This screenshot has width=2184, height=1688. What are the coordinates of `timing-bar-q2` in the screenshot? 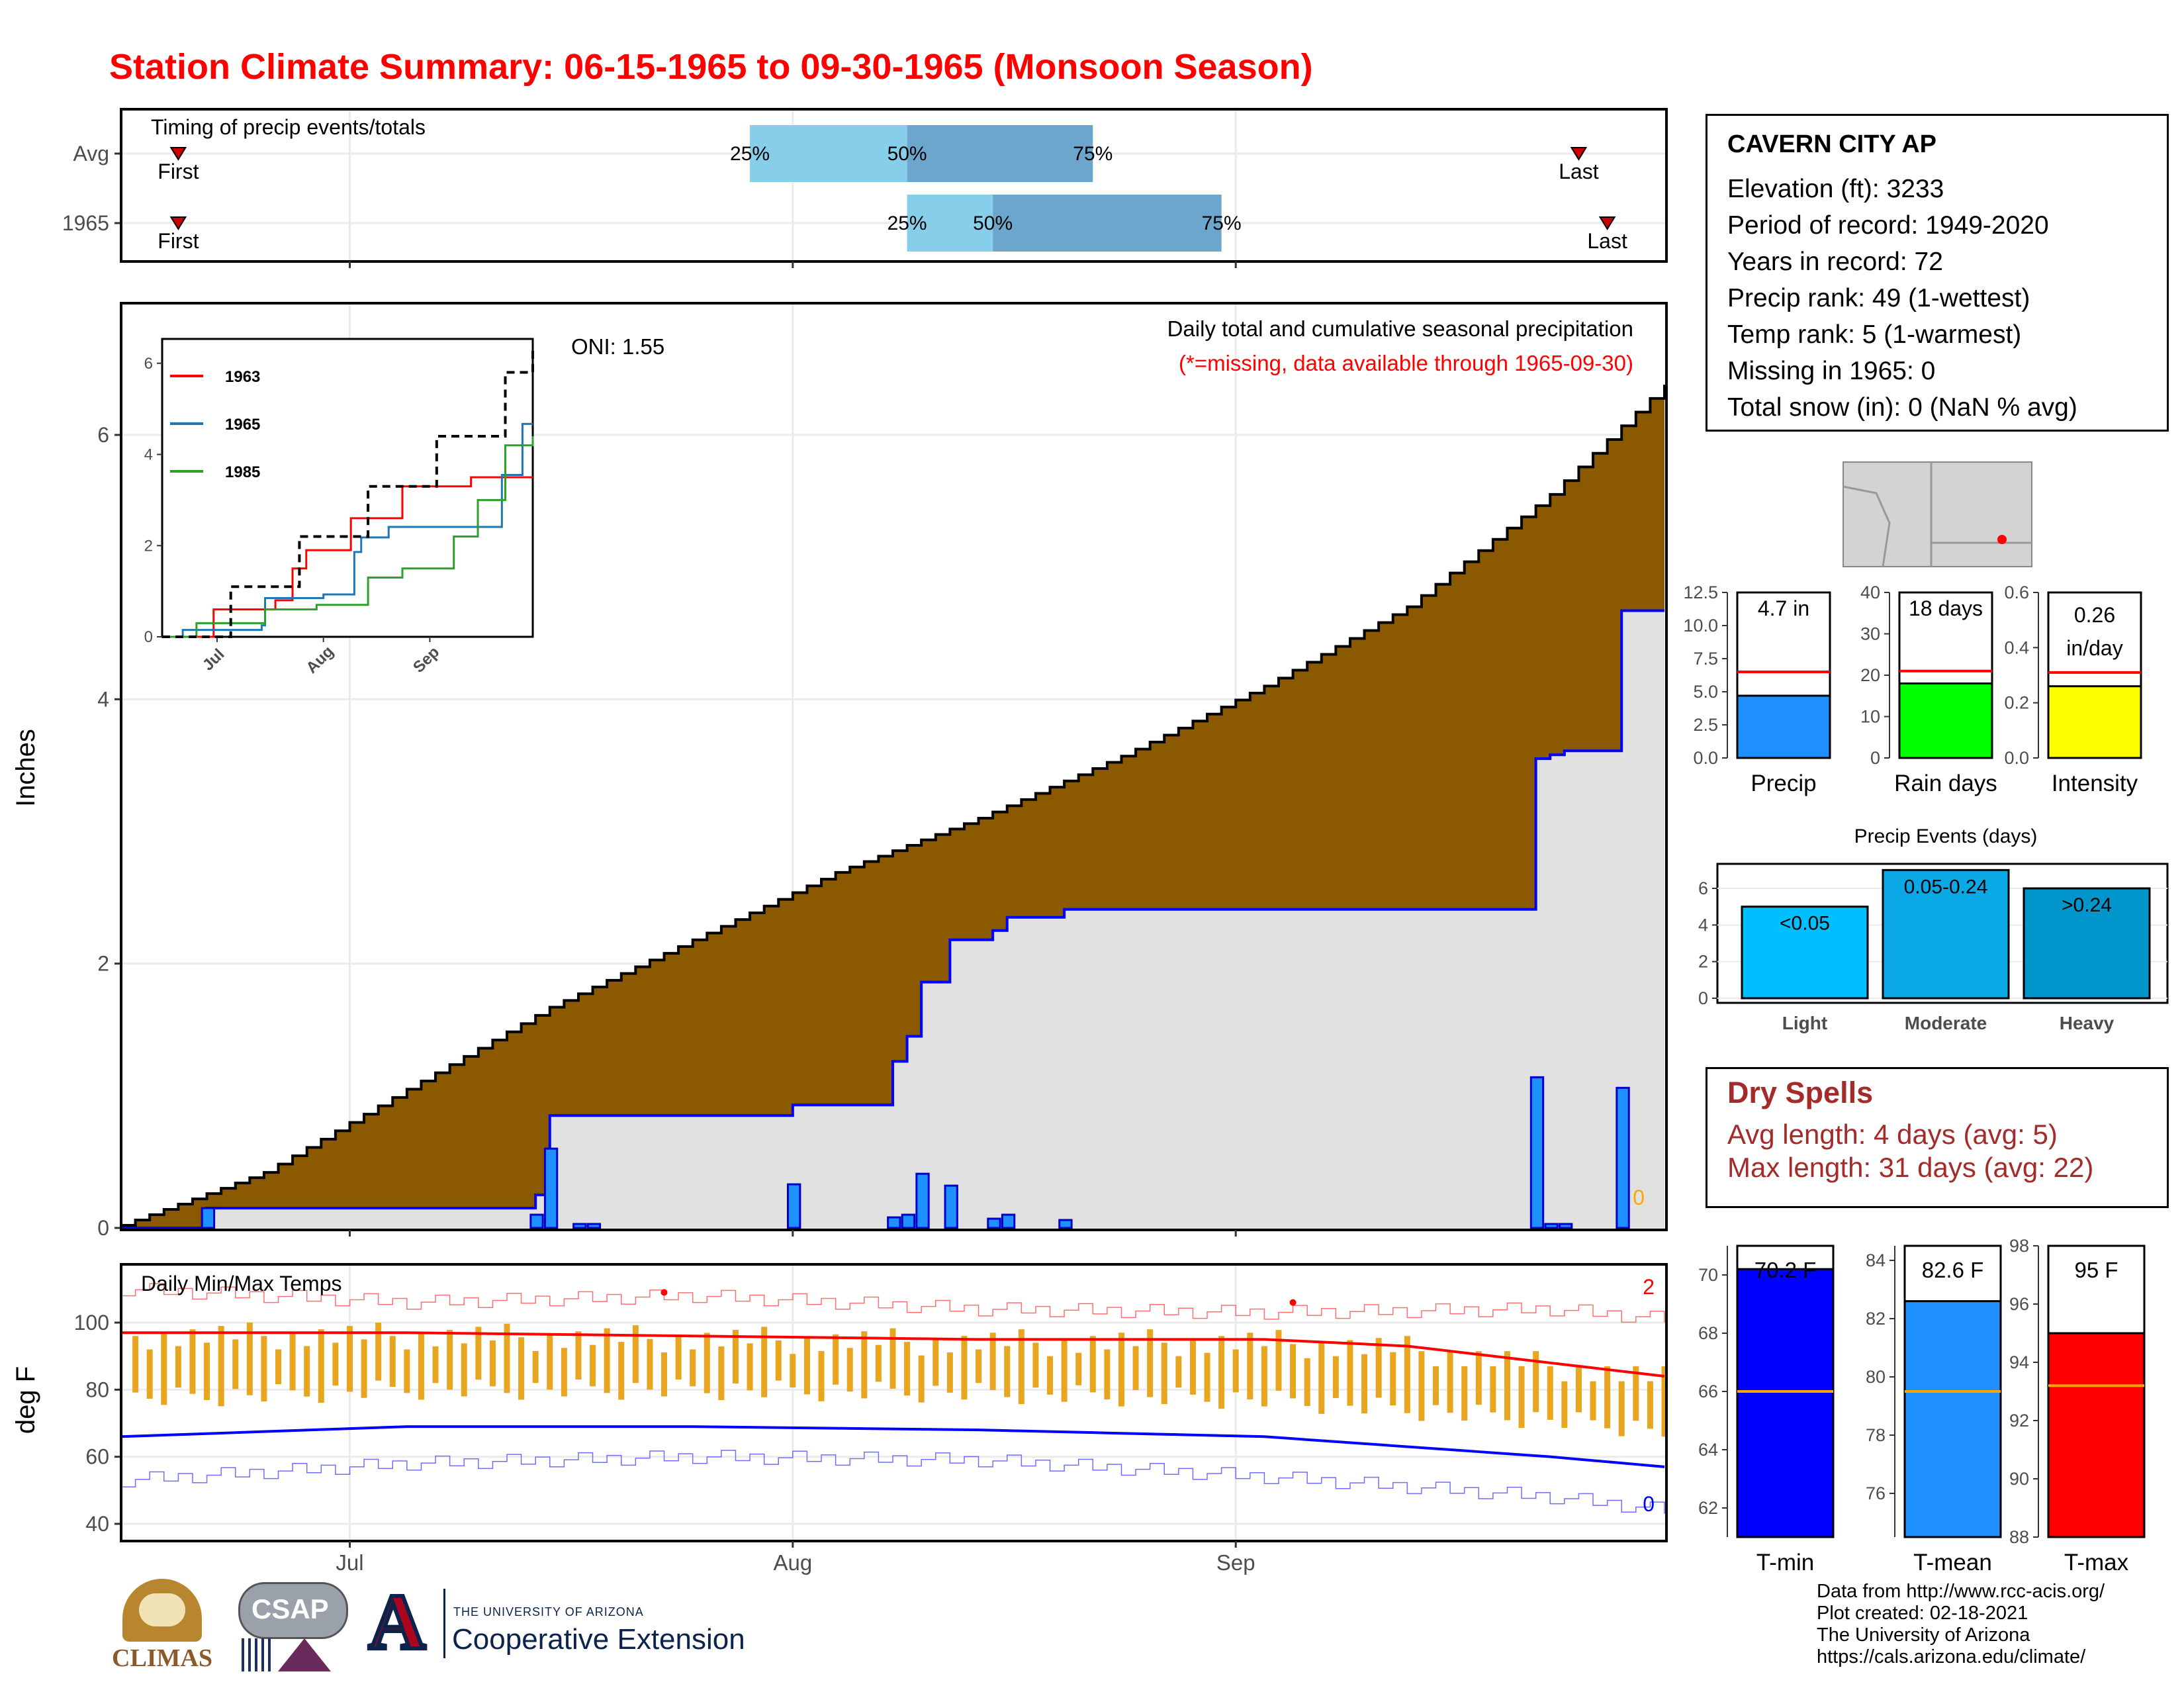 It's located at (1107, 223).